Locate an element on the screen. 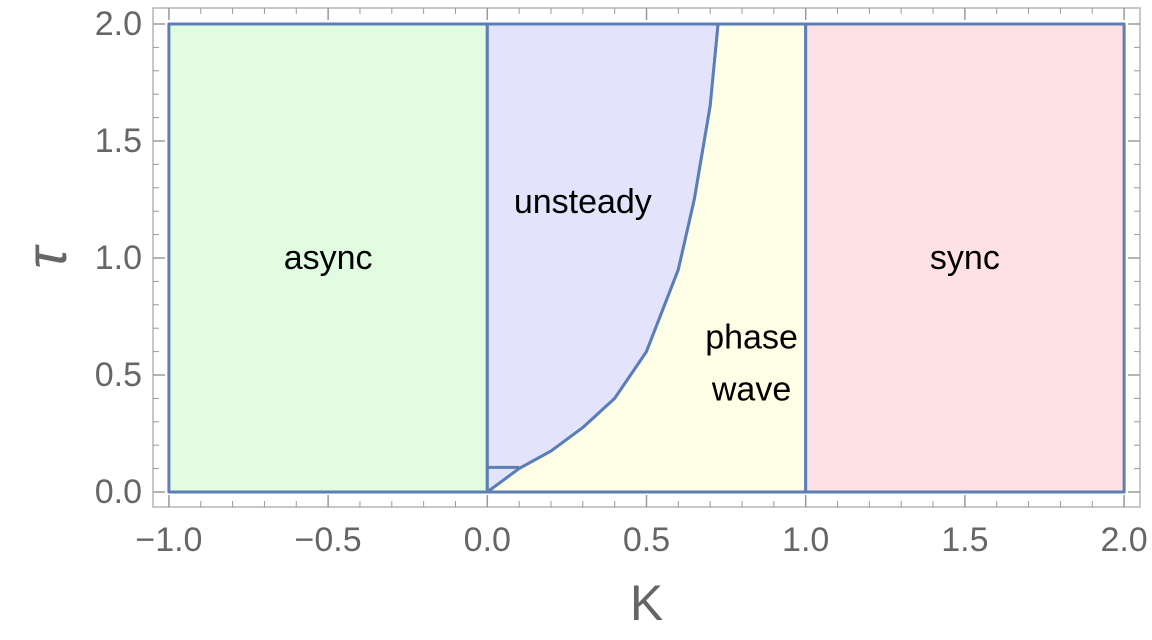 This screenshot has height=640, width=1152. region-label-sync: sync is located at coordinates (965, 258).